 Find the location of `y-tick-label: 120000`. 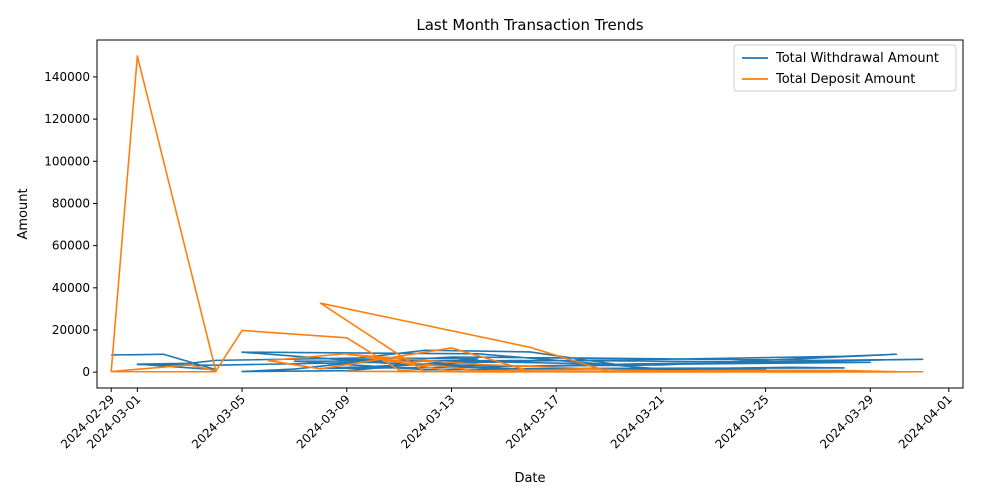

y-tick-label: 120000 is located at coordinates (67, 119).